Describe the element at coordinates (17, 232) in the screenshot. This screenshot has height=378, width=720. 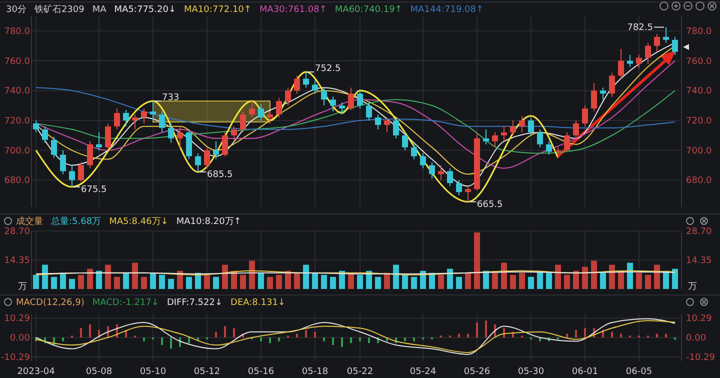
I see `y-tick-label: 28.70` at that location.